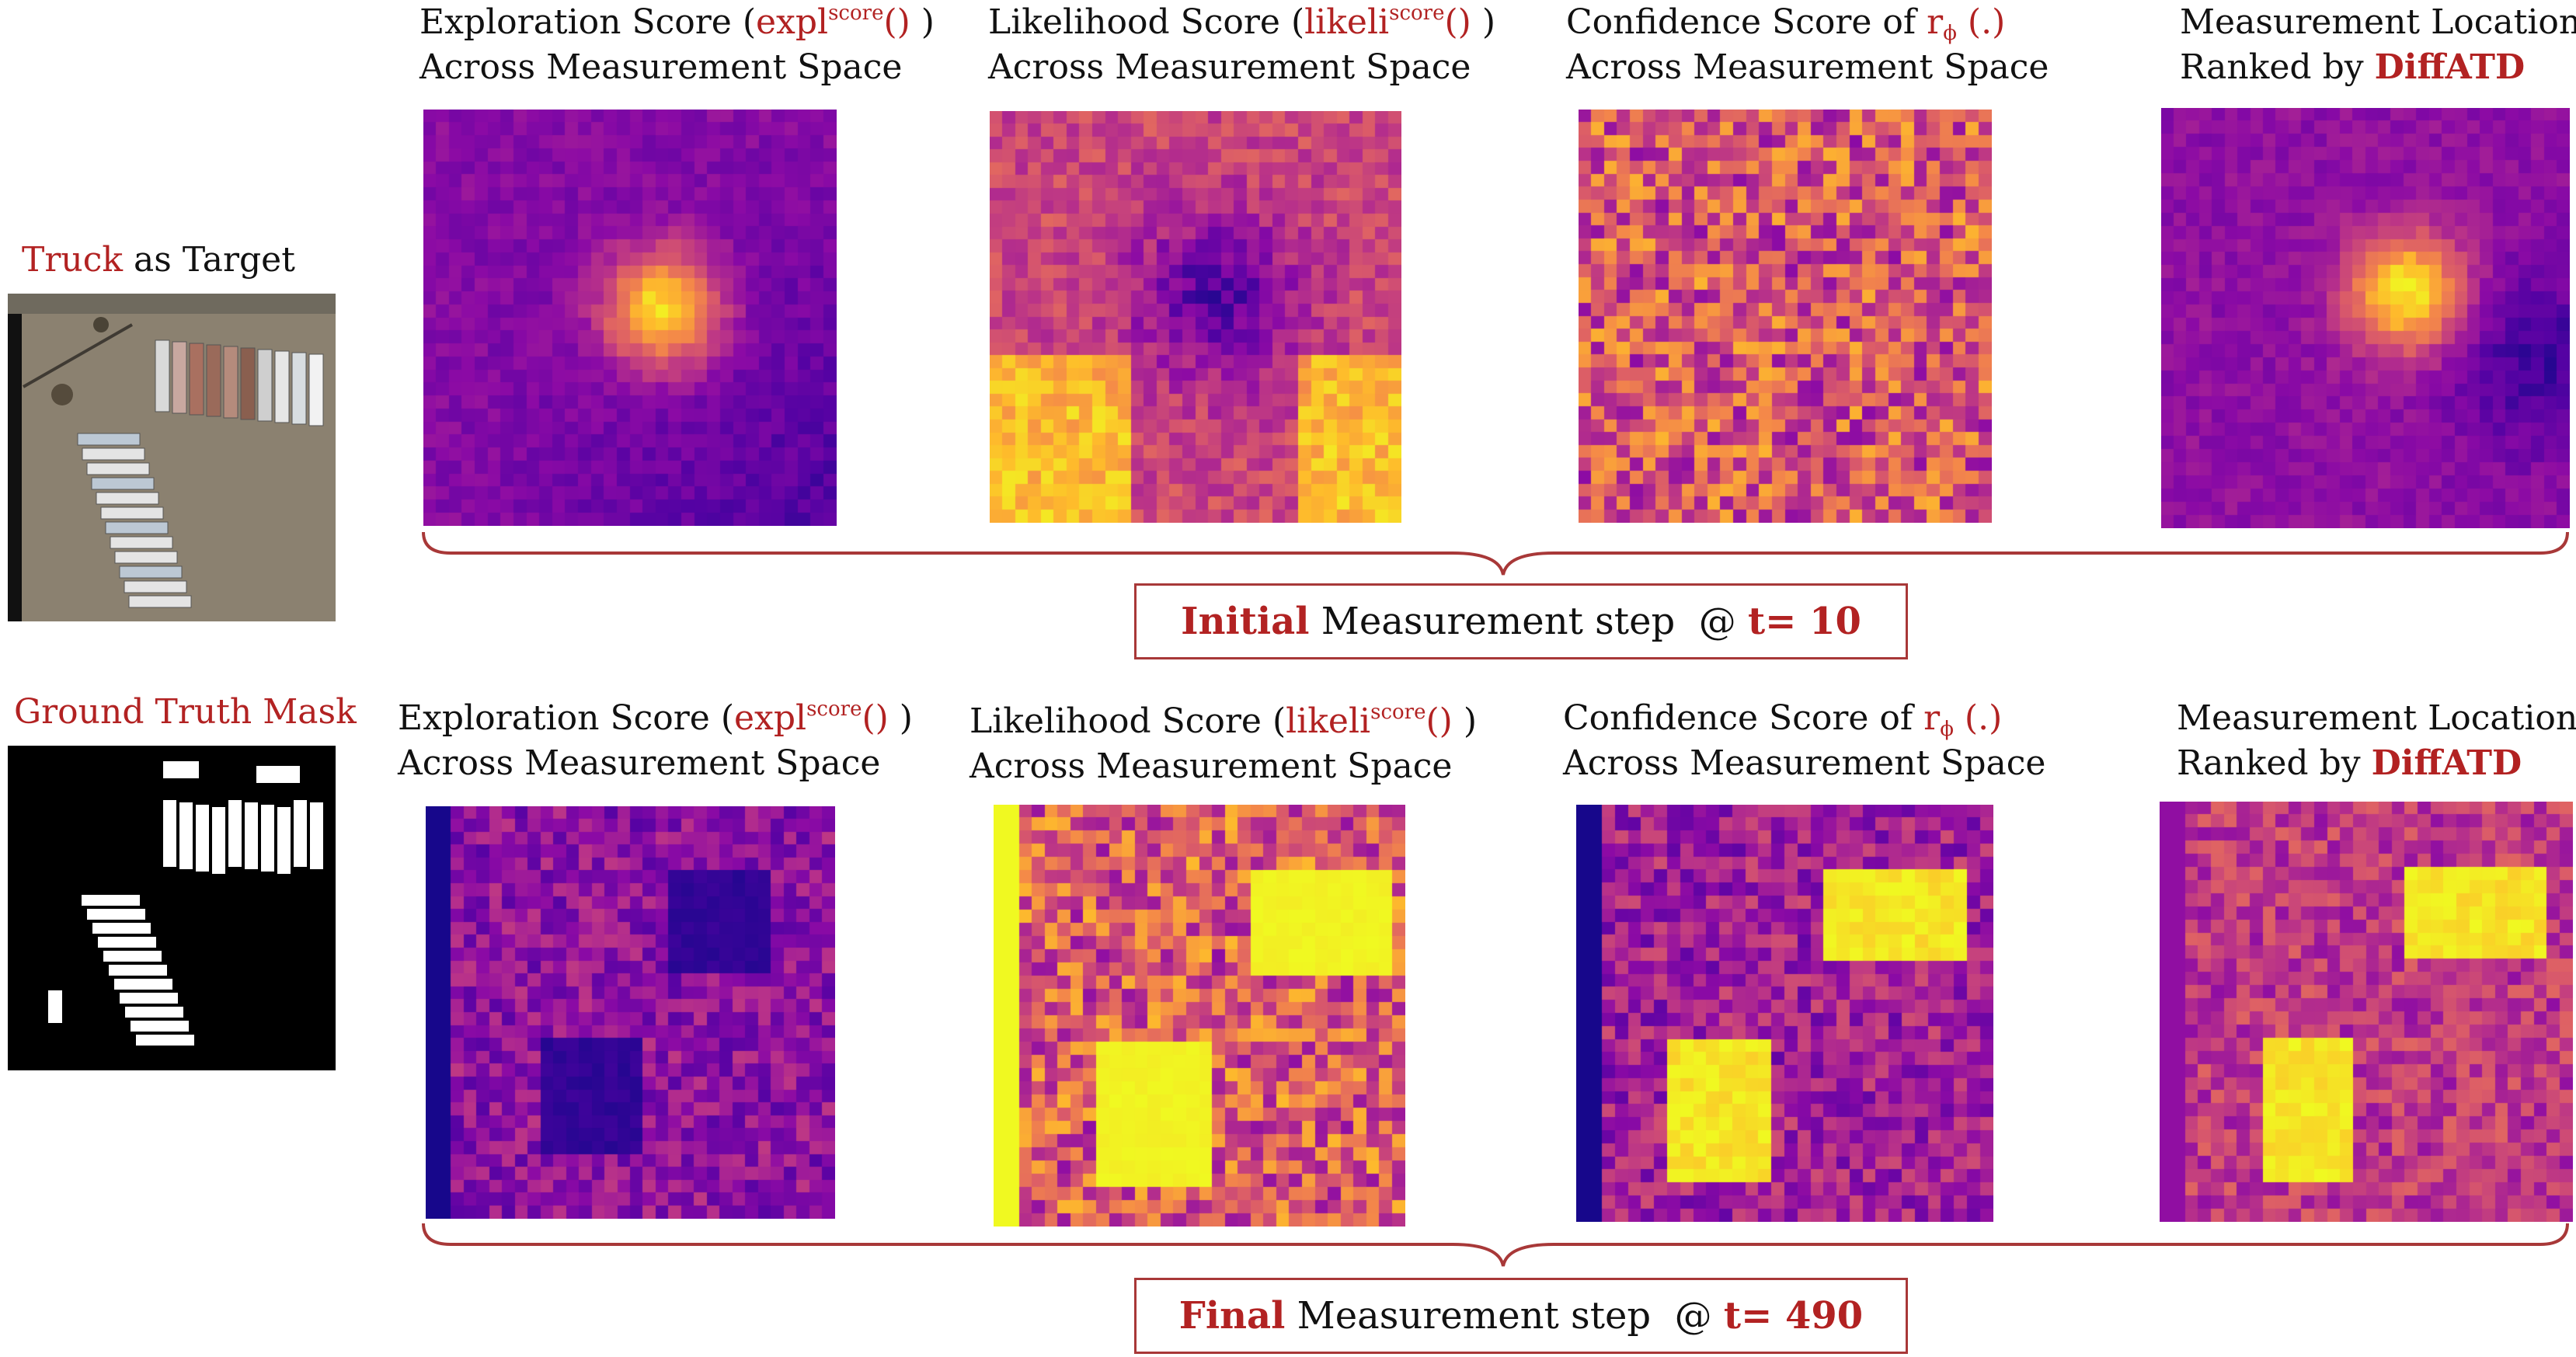  I want to click on brace-final, so click(1495, 1245).